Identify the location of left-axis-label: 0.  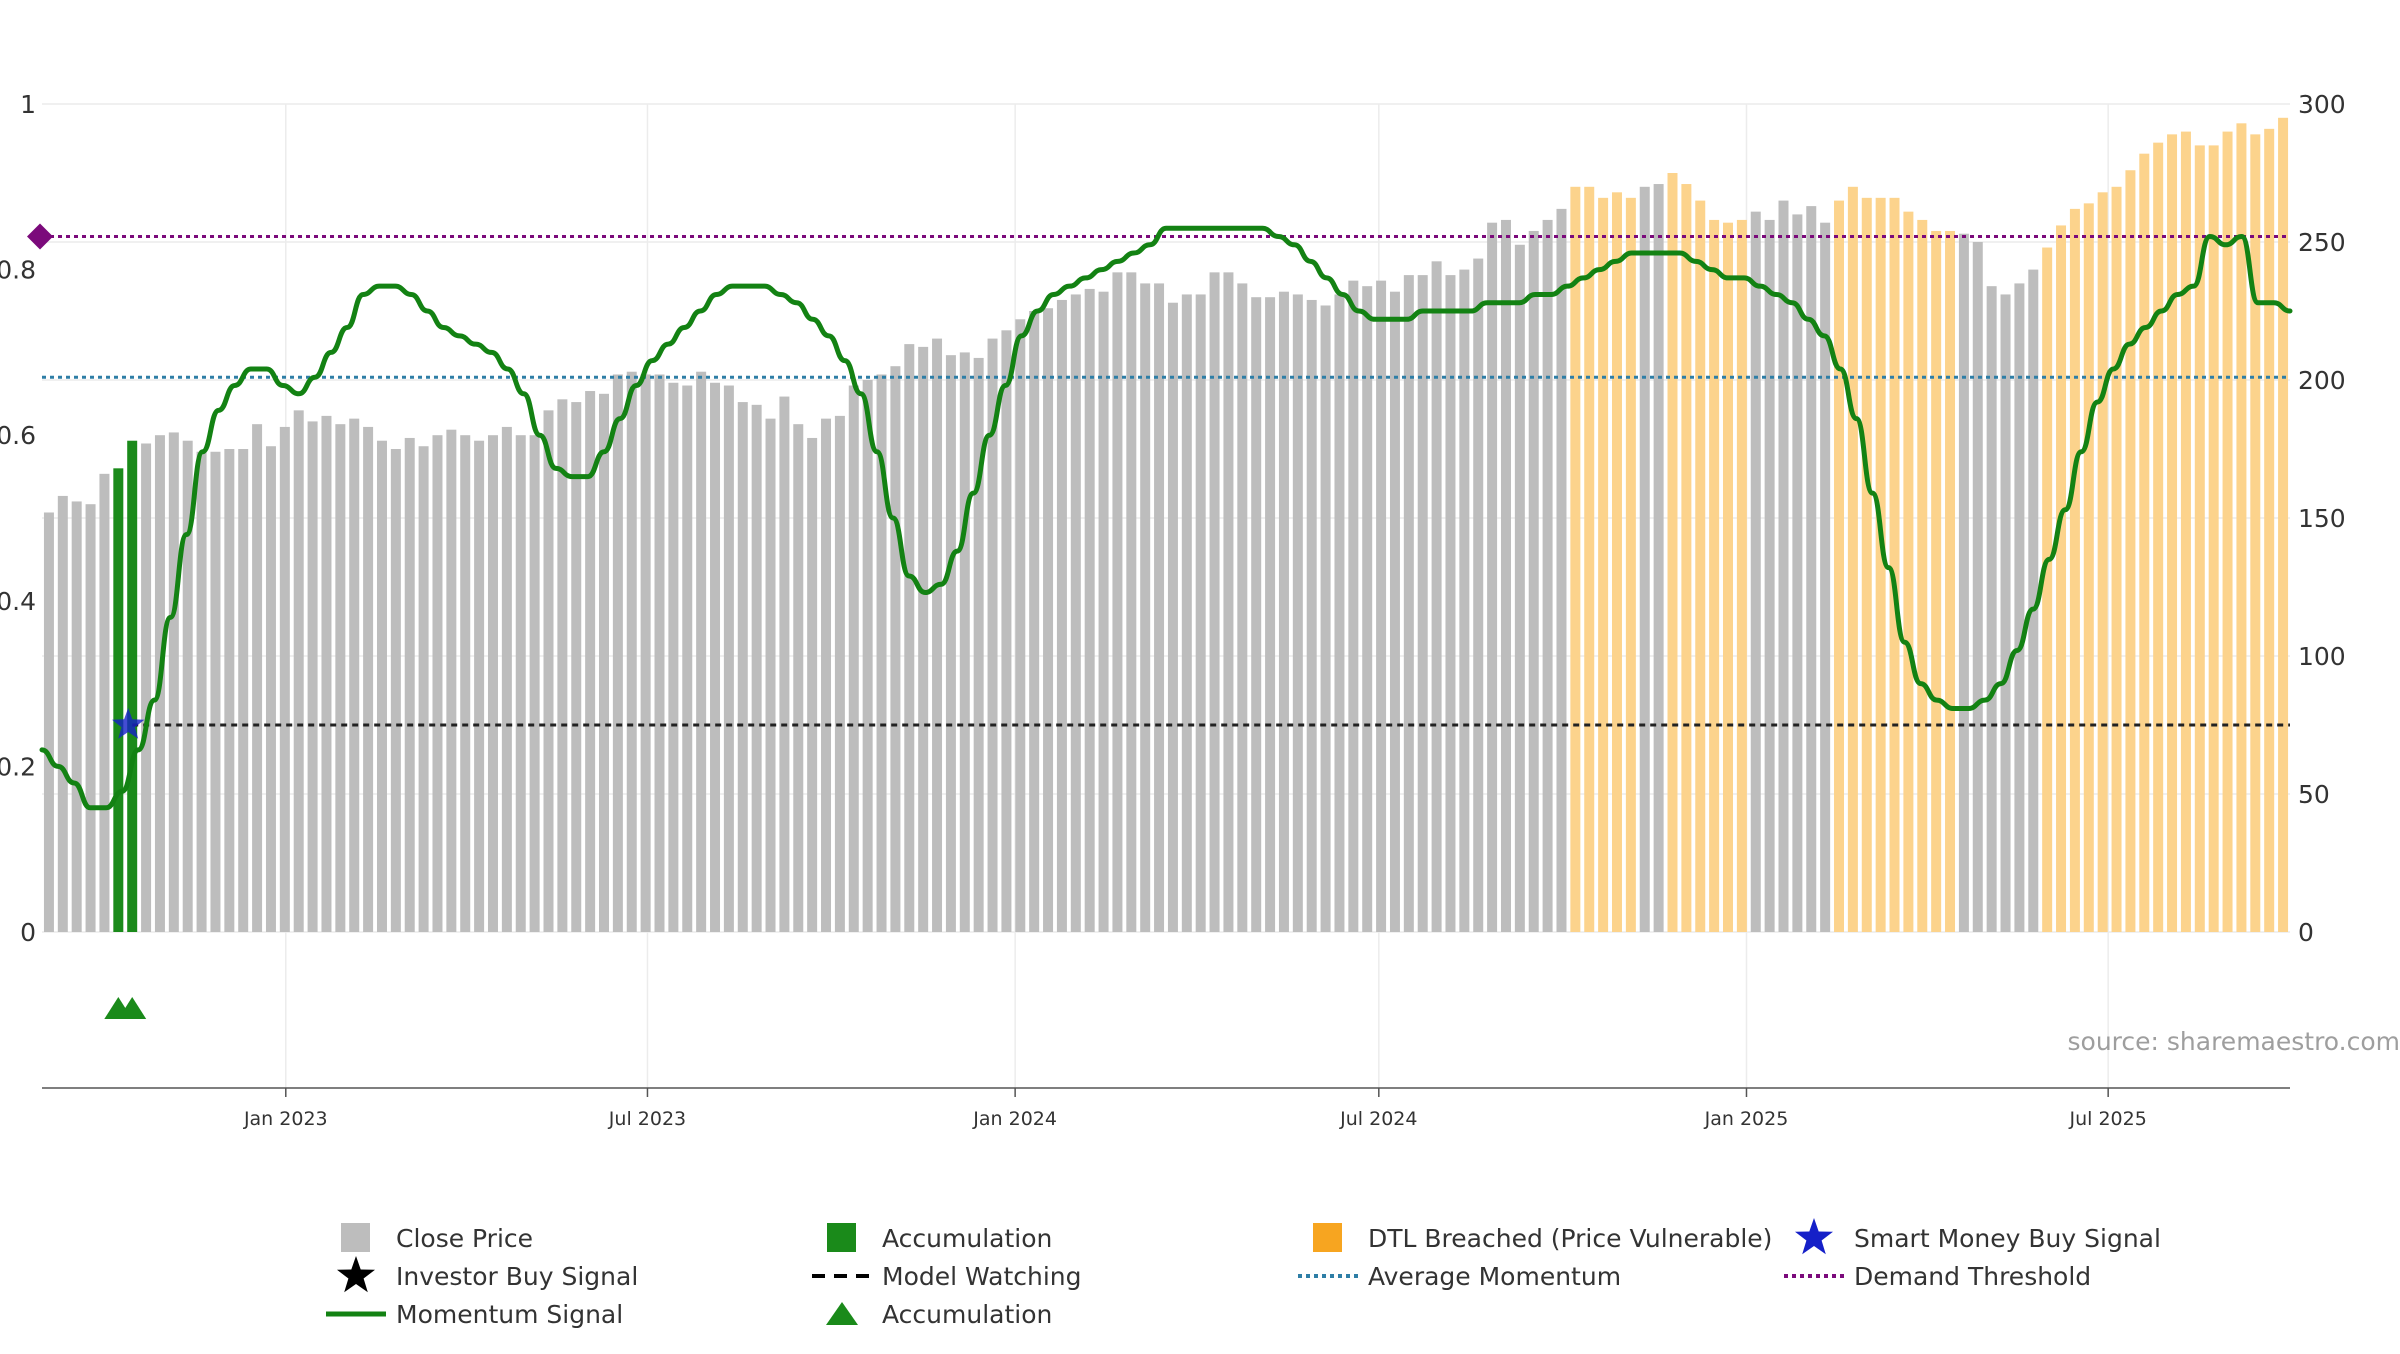
(28, 932).